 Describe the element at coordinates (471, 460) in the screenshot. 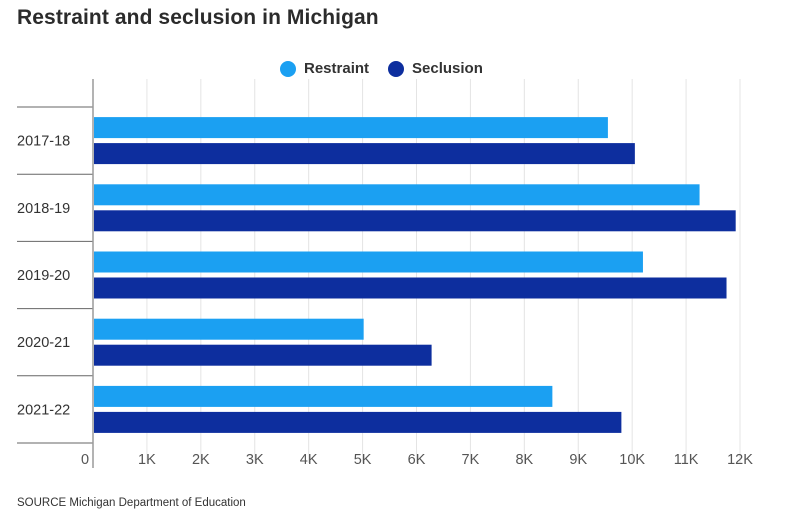

I see `x-tick-label: 7K` at that location.